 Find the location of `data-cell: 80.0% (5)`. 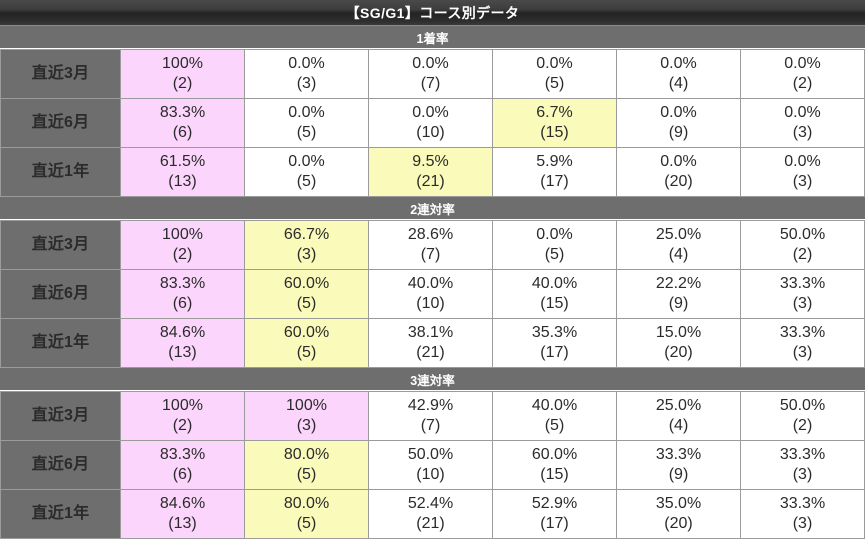

data-cell: 80.0% (5) is located at coordinates (306, 465).